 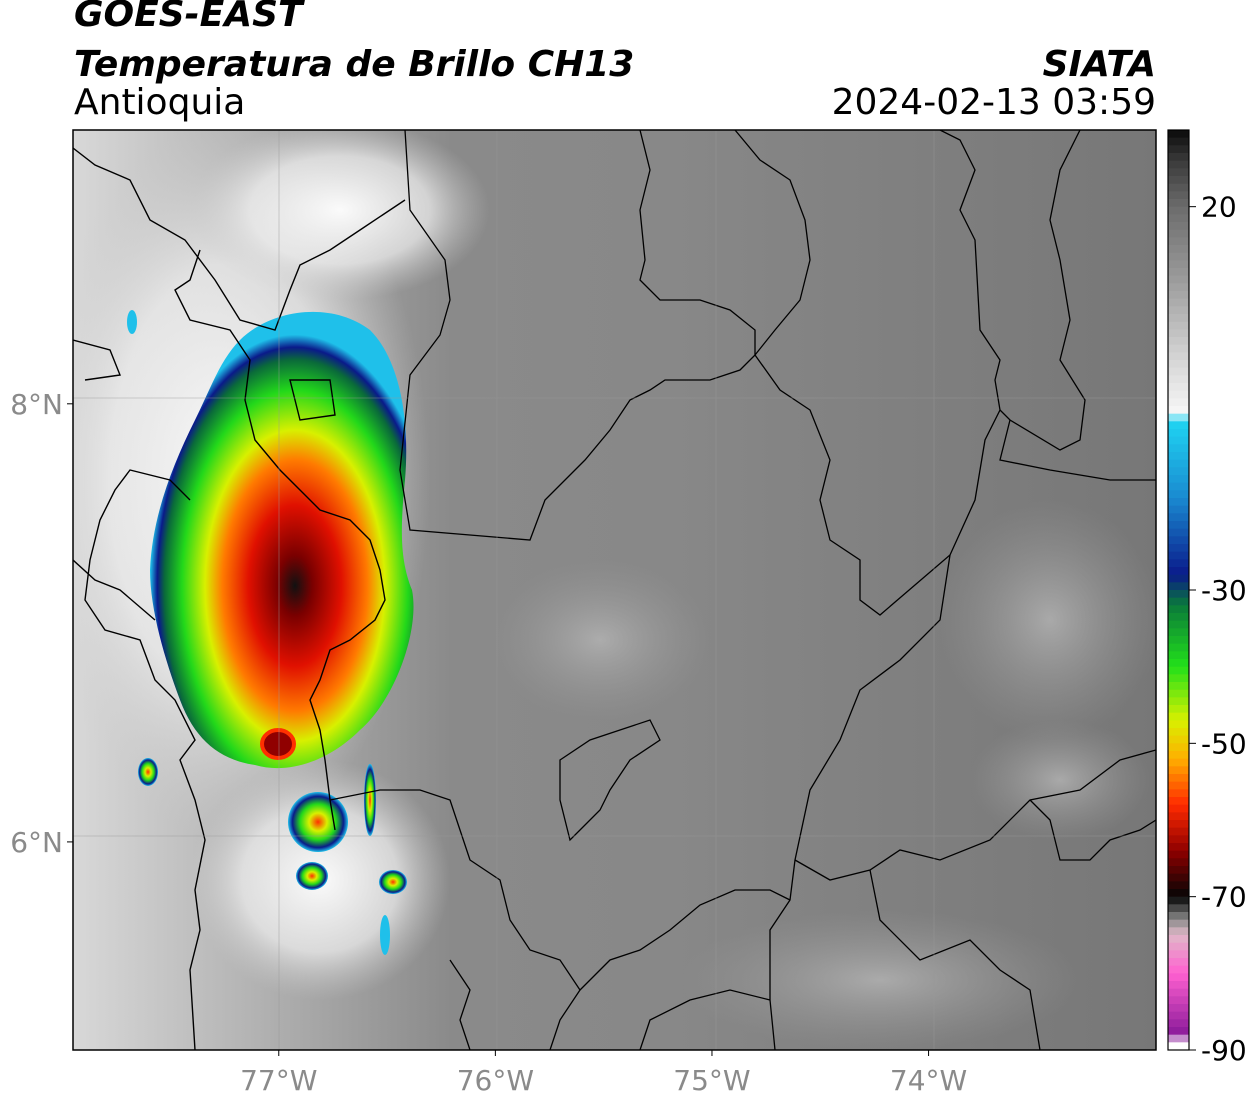 What do you see at coordinates (41, 623) in the screenshot?
I see `latitude-axis: 8°N 6°N` at bounding box center [41, 623].